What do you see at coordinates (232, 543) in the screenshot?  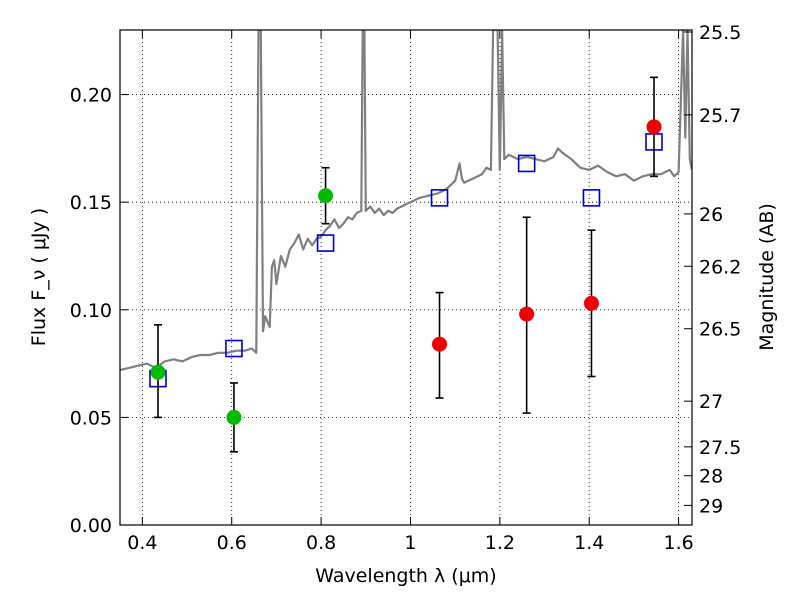 I see `x-tick-label: 0.6` at bounding box center [232, 543].